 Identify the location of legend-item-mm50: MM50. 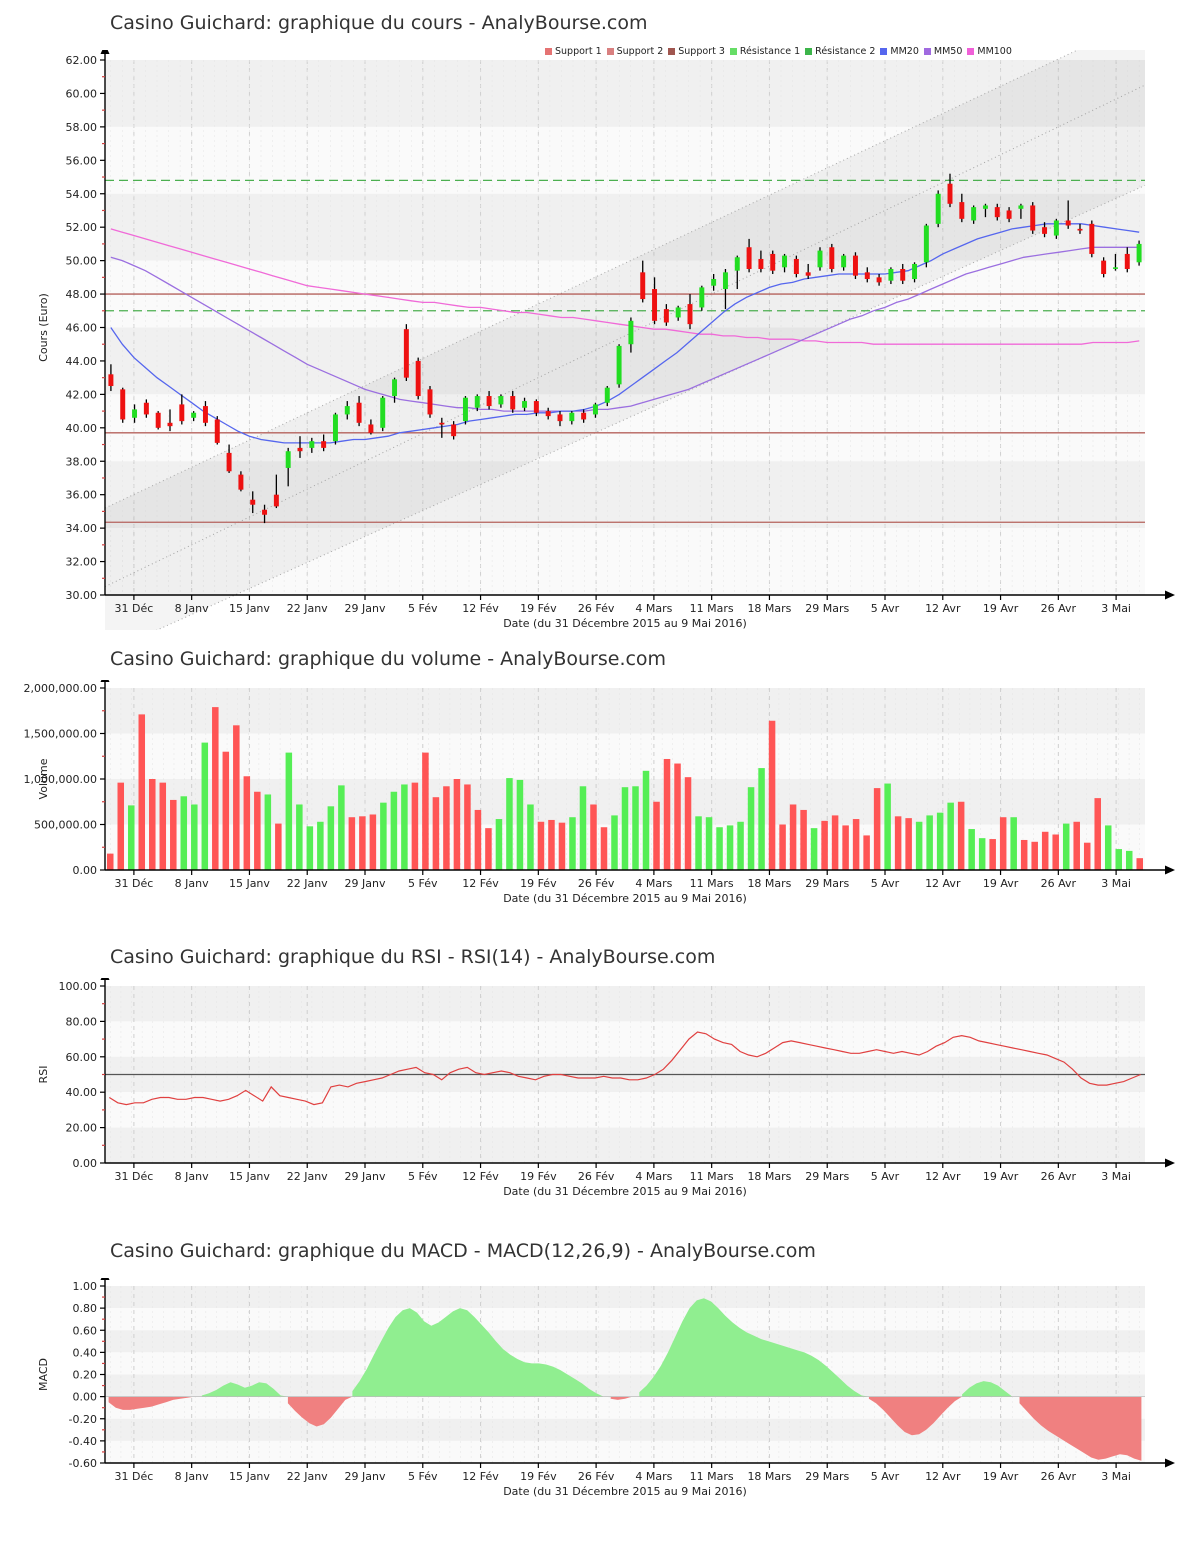
(943, 51).